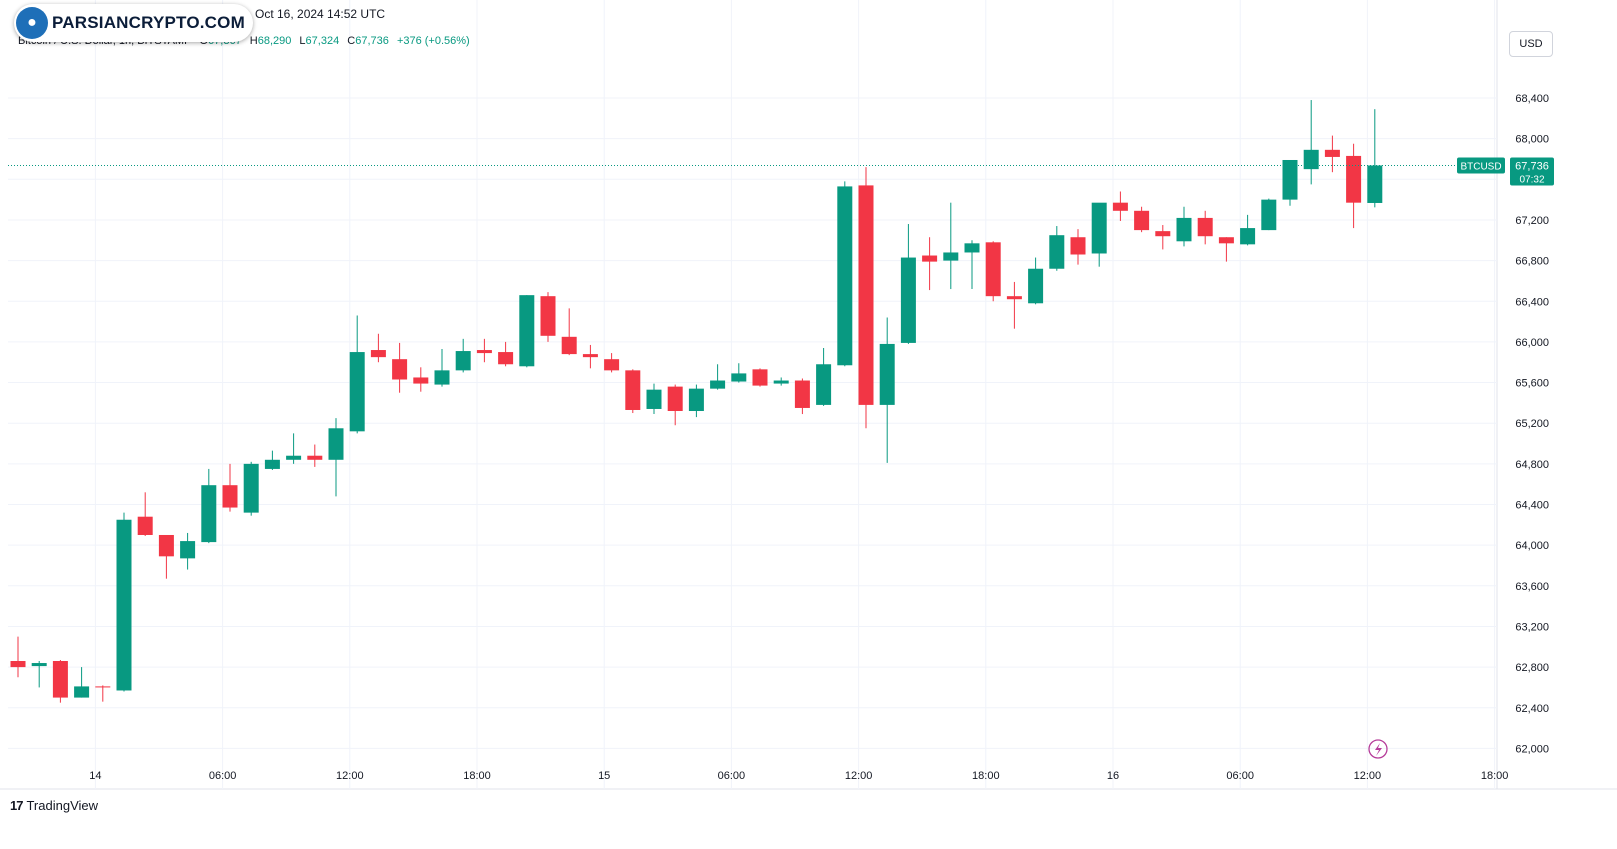 Image resolution: width=1617 pixels, height=849 pixels. I want to click on watermark-logo: ● PARSIANCRYPTO.COM, so click(133, 23).